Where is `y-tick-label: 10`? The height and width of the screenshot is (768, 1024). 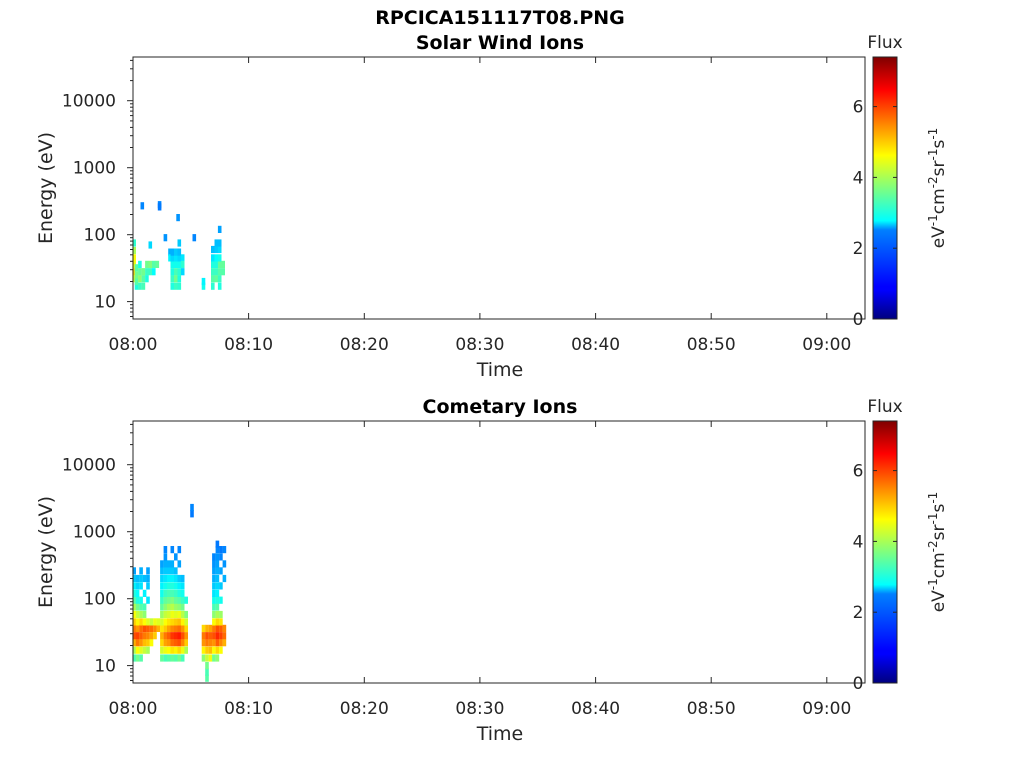 y-tick-label: 10 is located at coordinates (105, 303).